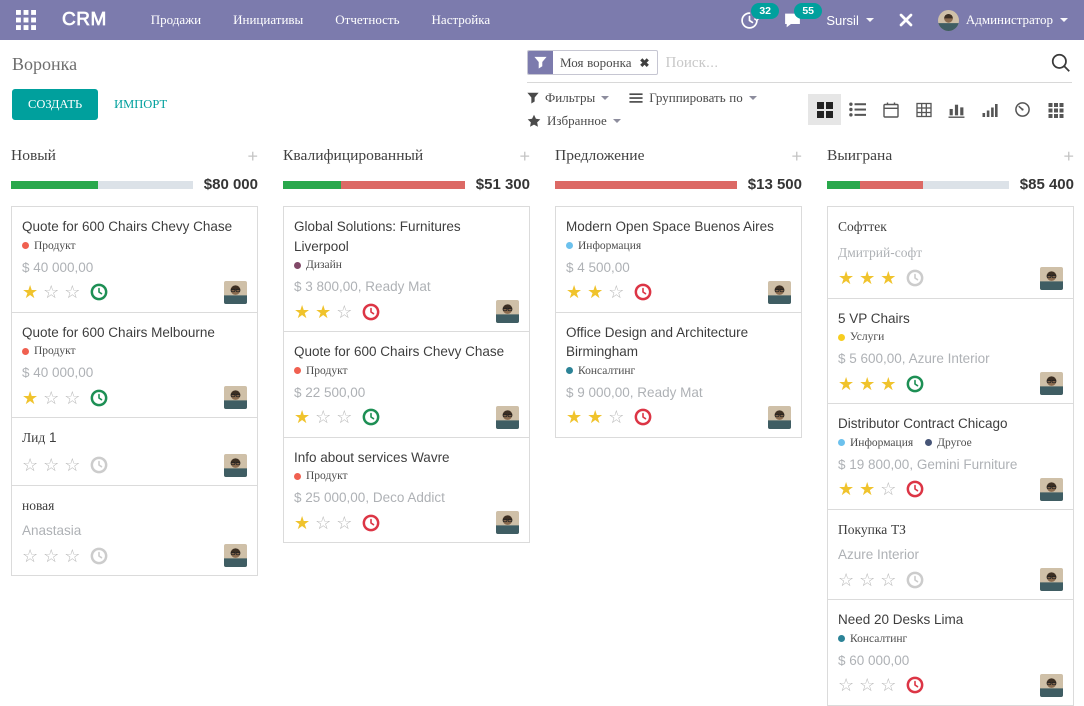 The image size is (1084, 706). What do you see at coordinates (141, 104) in the screenshot?
I see `import-button: ИМПОРТ` at bounding box center [141, 104].